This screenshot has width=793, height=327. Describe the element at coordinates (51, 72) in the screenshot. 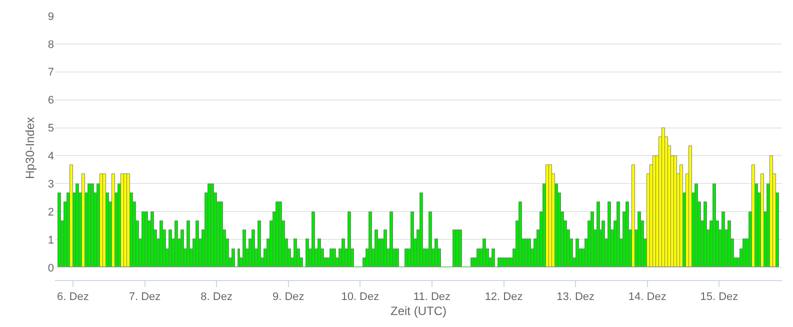

I see `y-tick-label: 7` at that location.